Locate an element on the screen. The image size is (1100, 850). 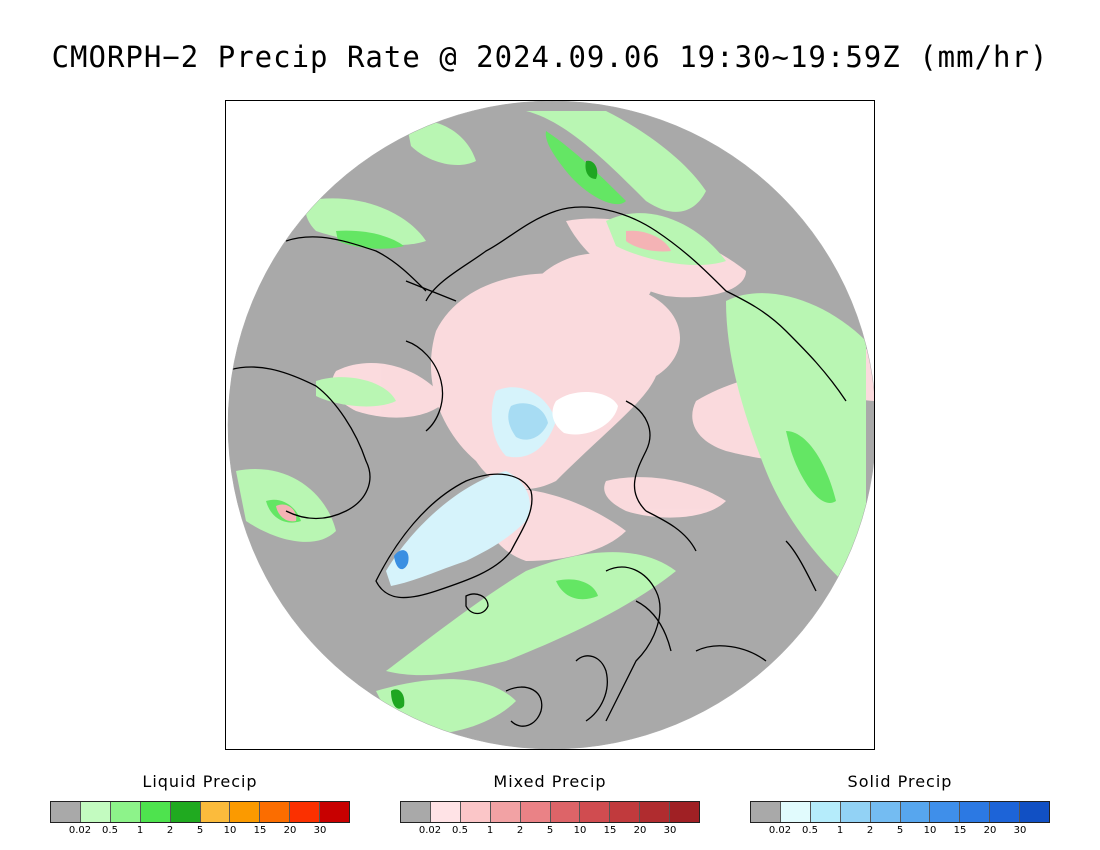
legend-solid: Solid Precip 0.02 0.5 1 2 5 10 15 20 30 is located at coordinates (900, 804).